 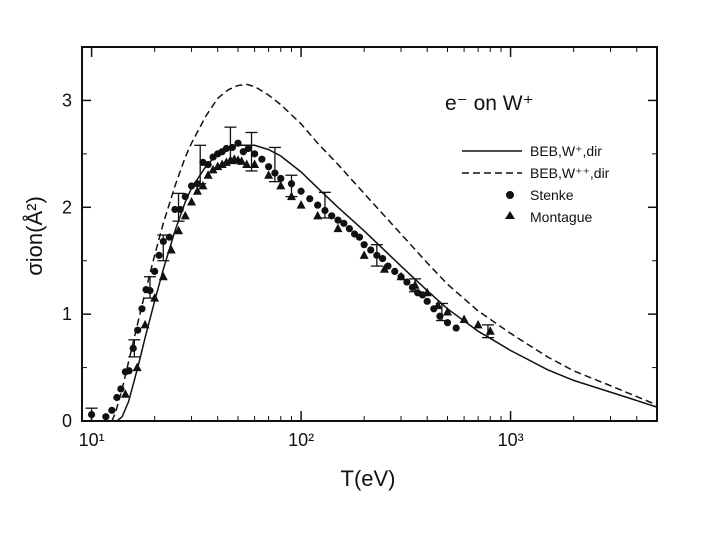 I want to click on legend-label-beb-w-plusplus: BEB,W⁺⁺,dir, so click(x=570, y=173).